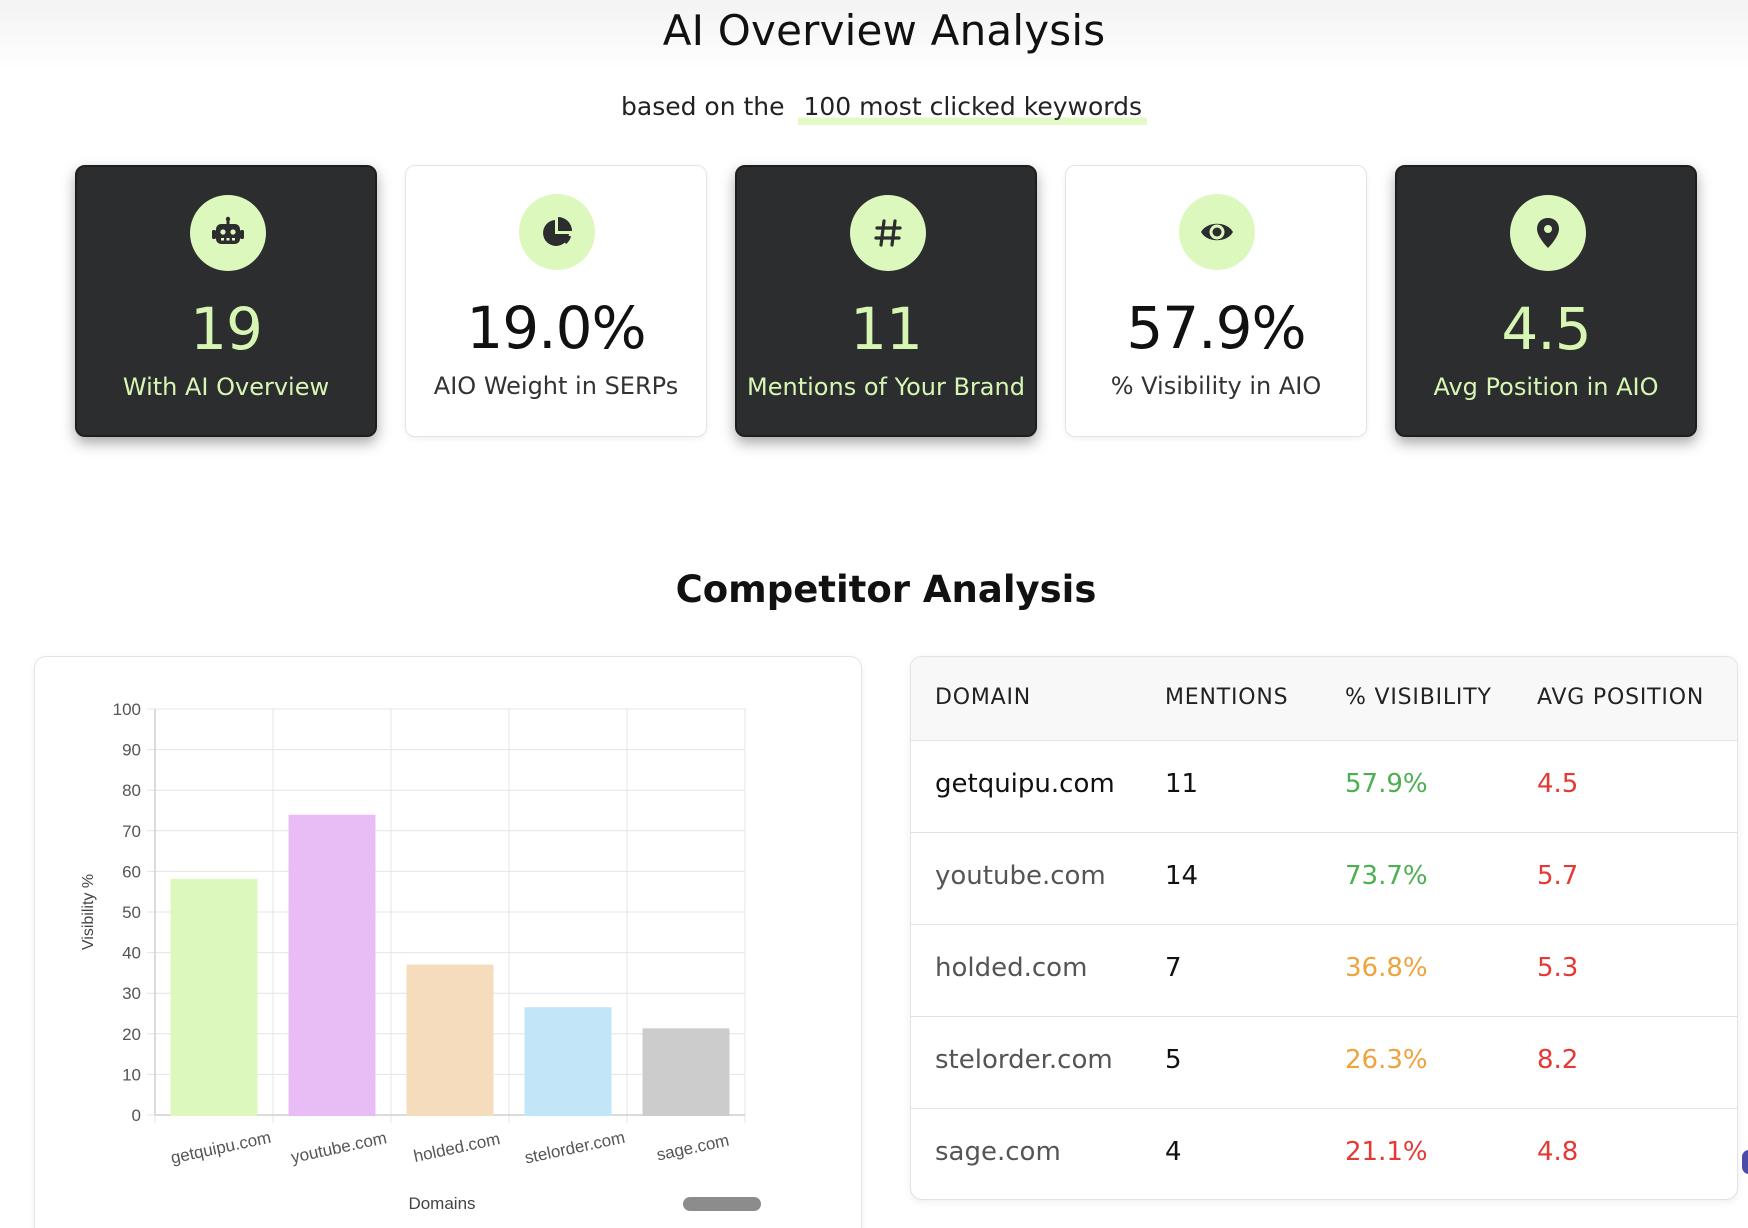 This screenshot has width=1748, height=1228. I want to click on section-title: Competitor Analysis, so click(886, 589).